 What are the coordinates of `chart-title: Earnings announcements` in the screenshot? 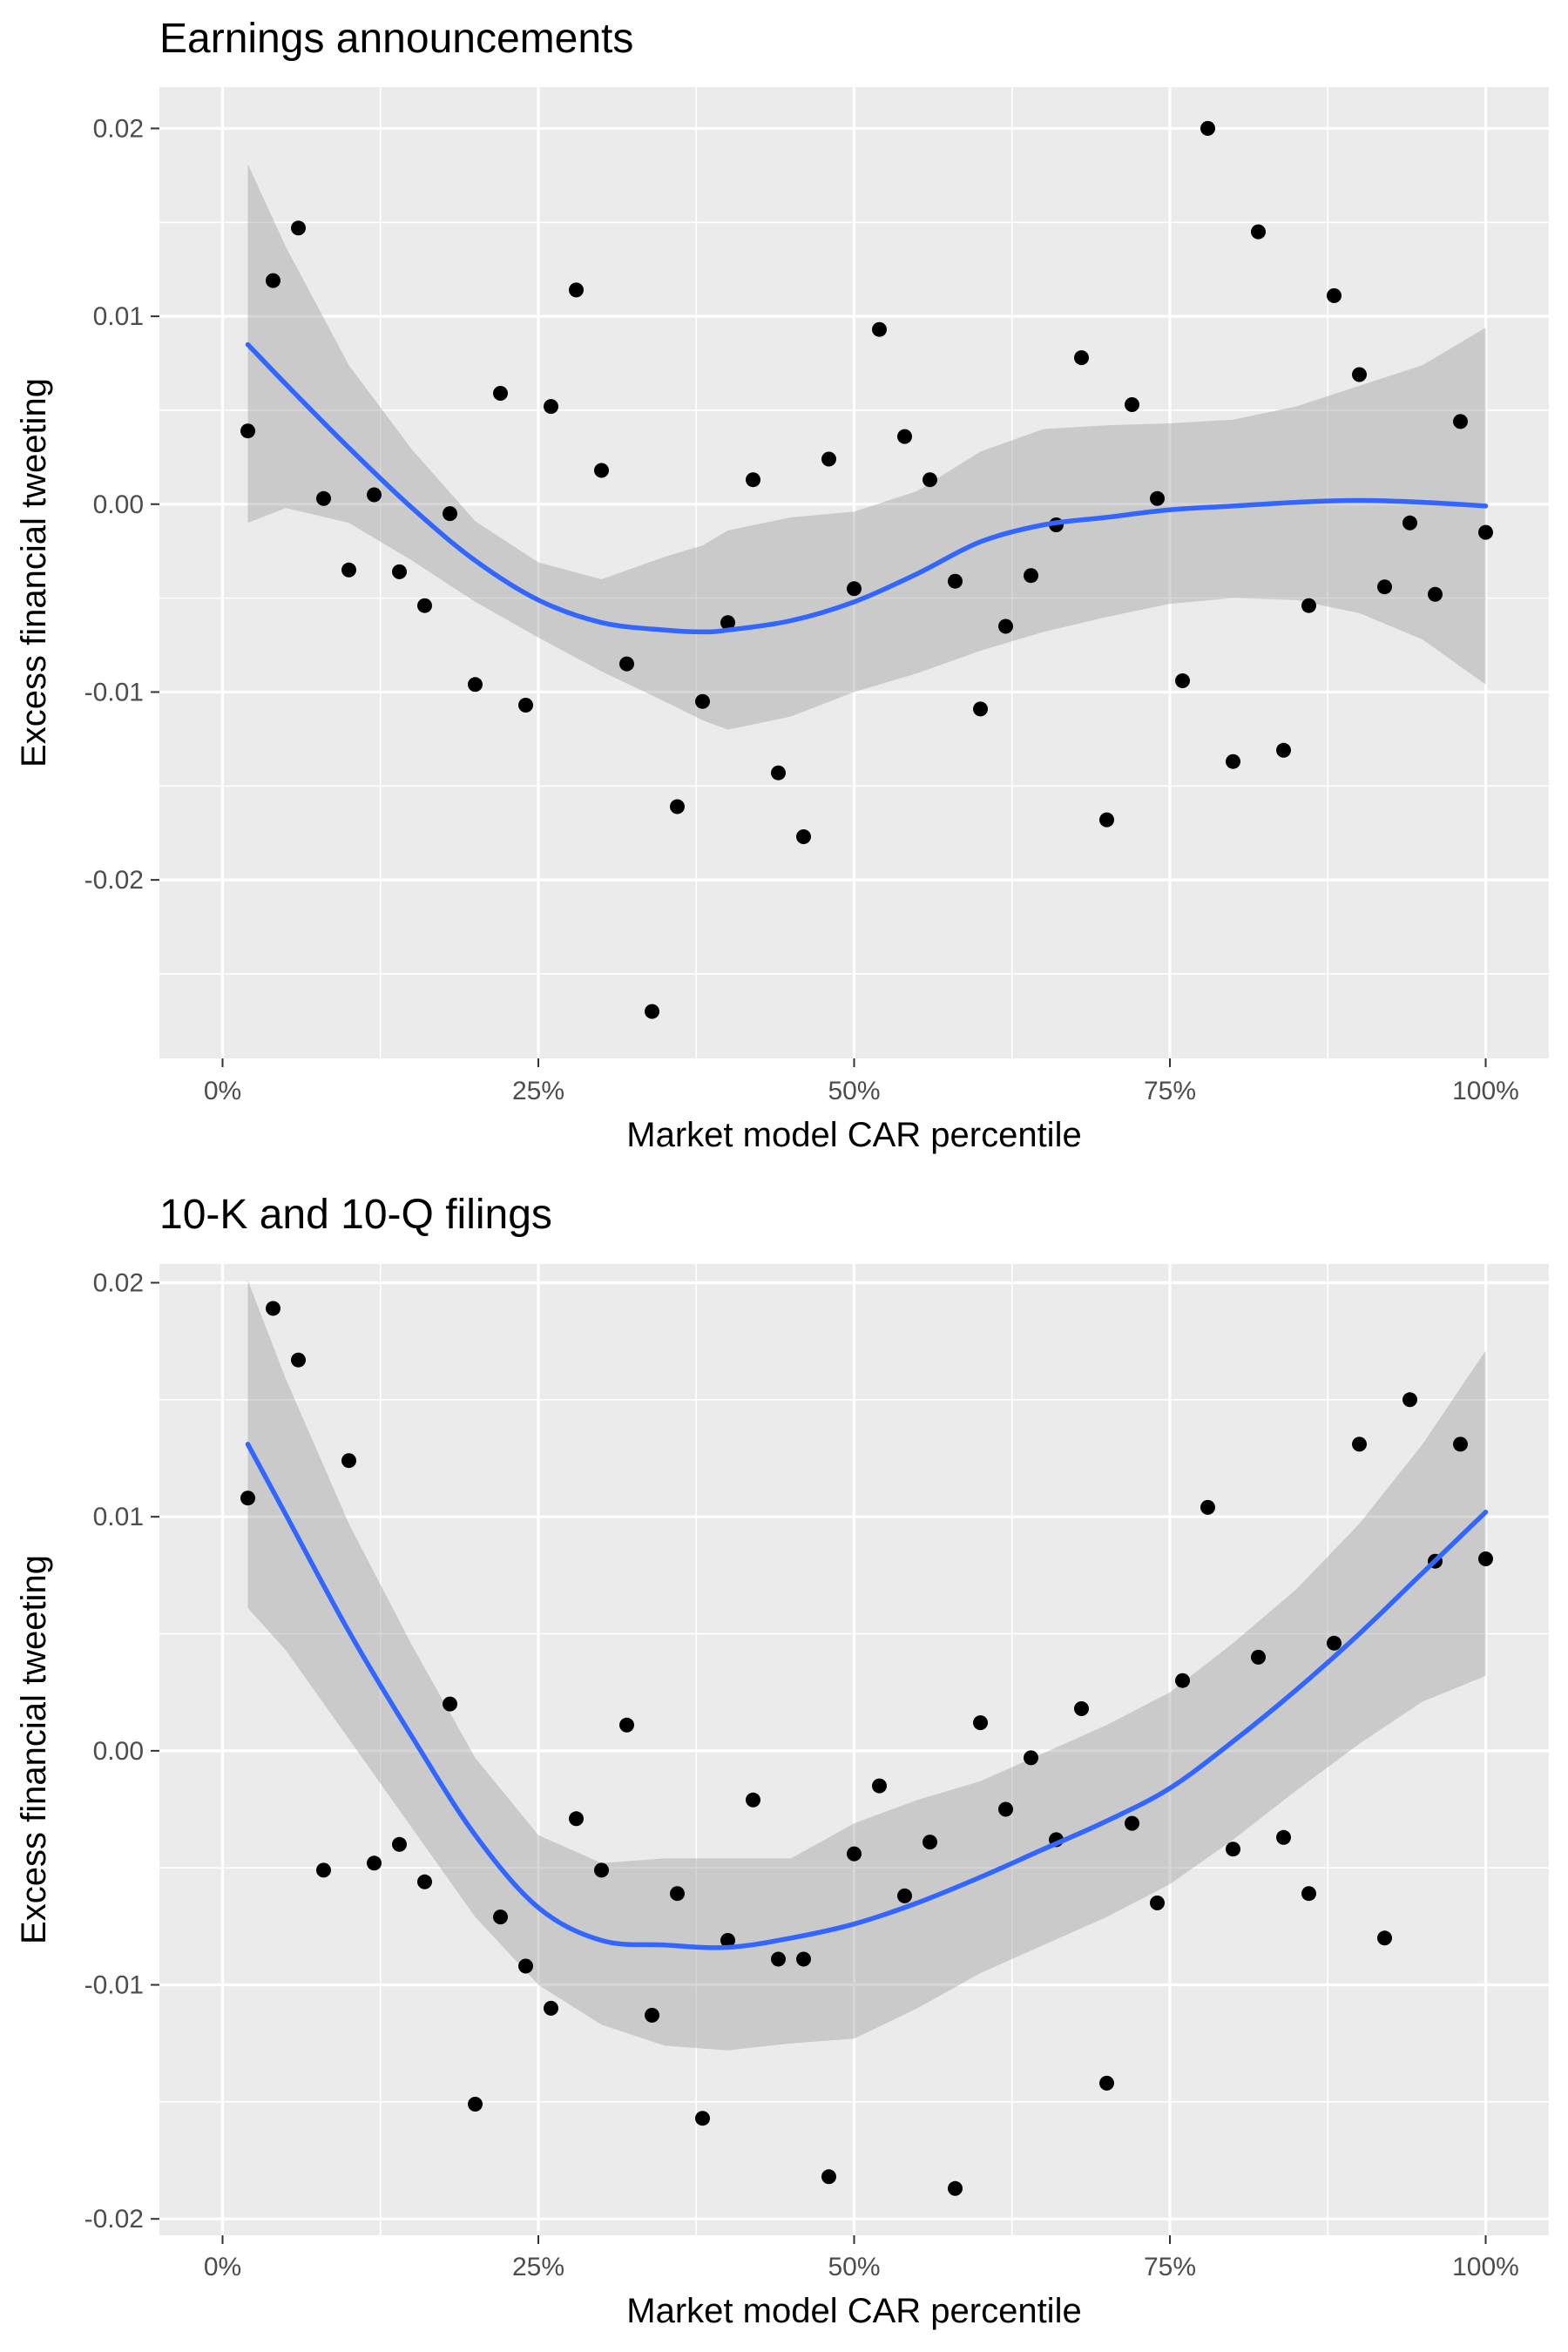 It's located at (396, 39).